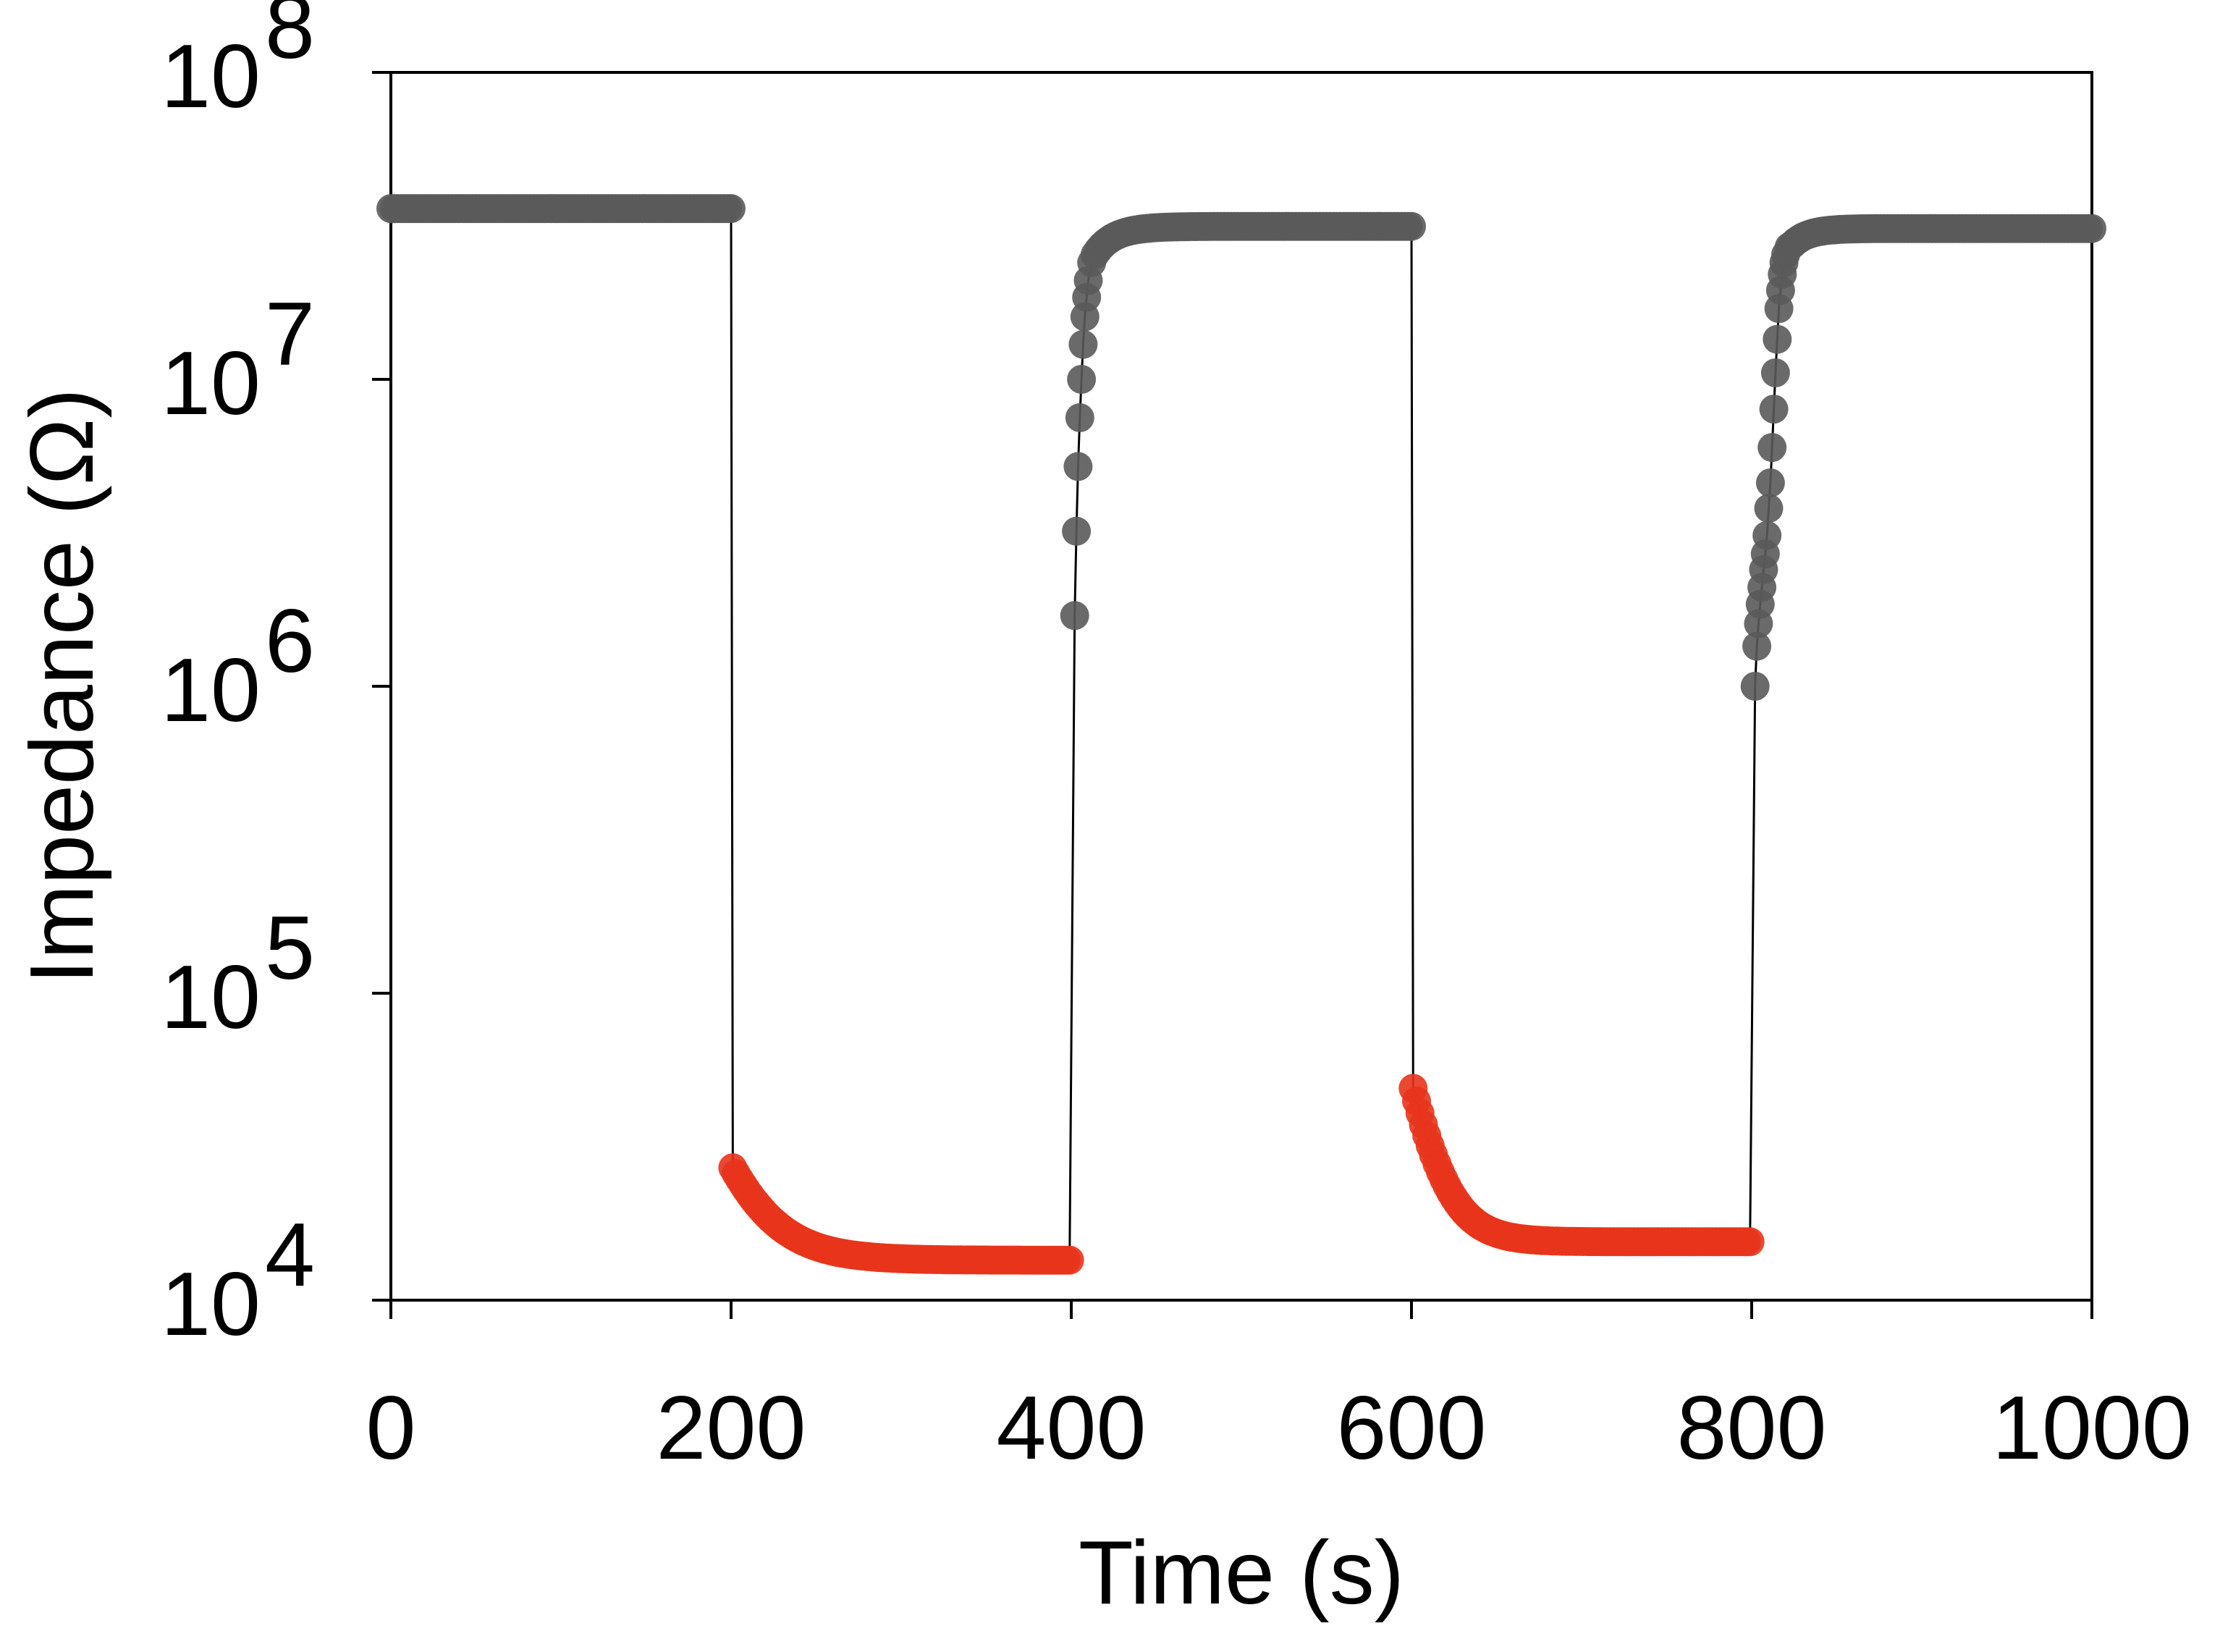 The width and height of the screenshot is (2220, 1652). Describe the element at coordinates (62, 686) in the screenshot. I see `y-axis-title: Impedance (Ω)` at that location.